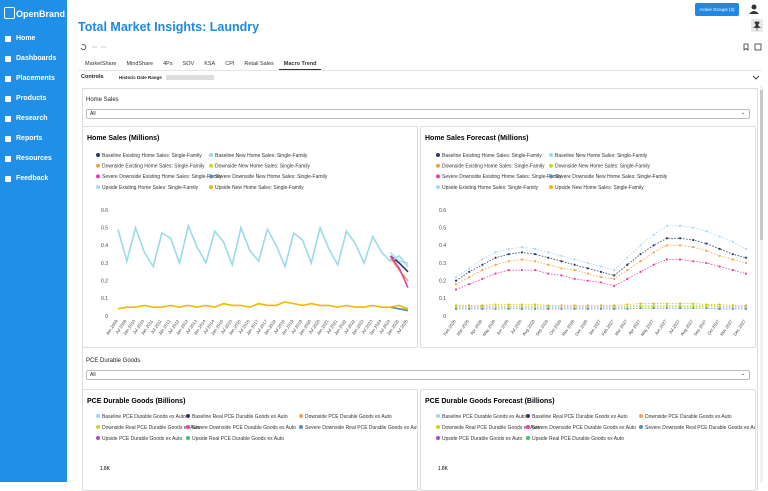  What do you see at coordinates (140, 64) in the screenshot?
I see `tab: MindShare` at bounding box center [140, 64].